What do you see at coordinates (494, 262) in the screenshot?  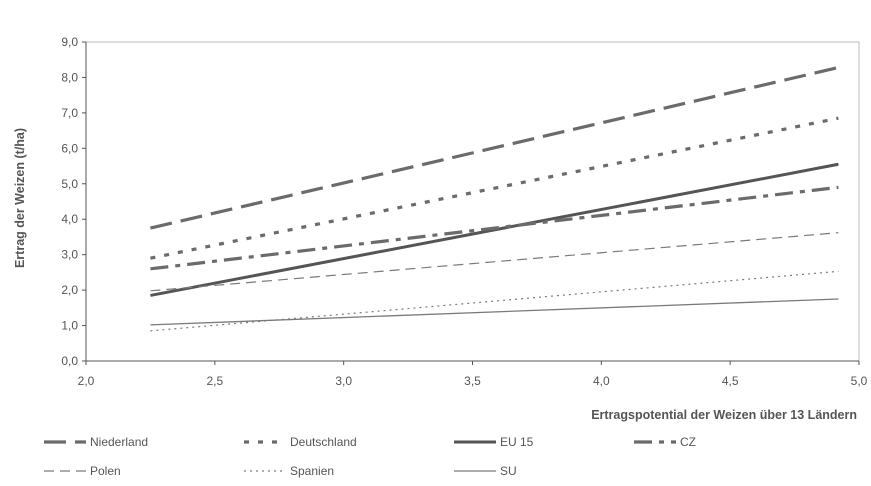 I see `series-line-polen` at bounding box center [494, 262].